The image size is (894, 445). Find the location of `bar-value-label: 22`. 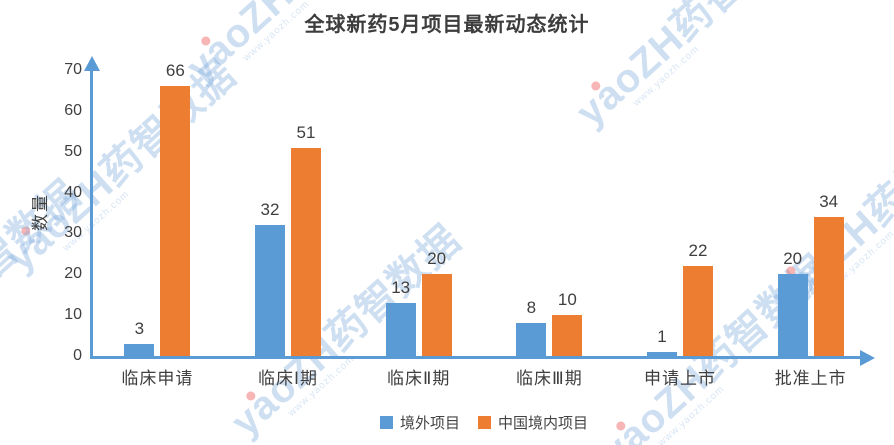

bar-value-label: 22 is located at coordinates (698, 251).